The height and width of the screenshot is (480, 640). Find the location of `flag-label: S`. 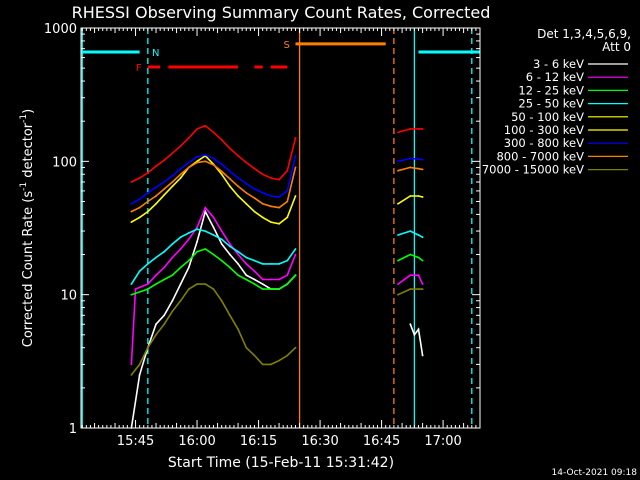

flag-label: S is located at coordinates (286, 45).